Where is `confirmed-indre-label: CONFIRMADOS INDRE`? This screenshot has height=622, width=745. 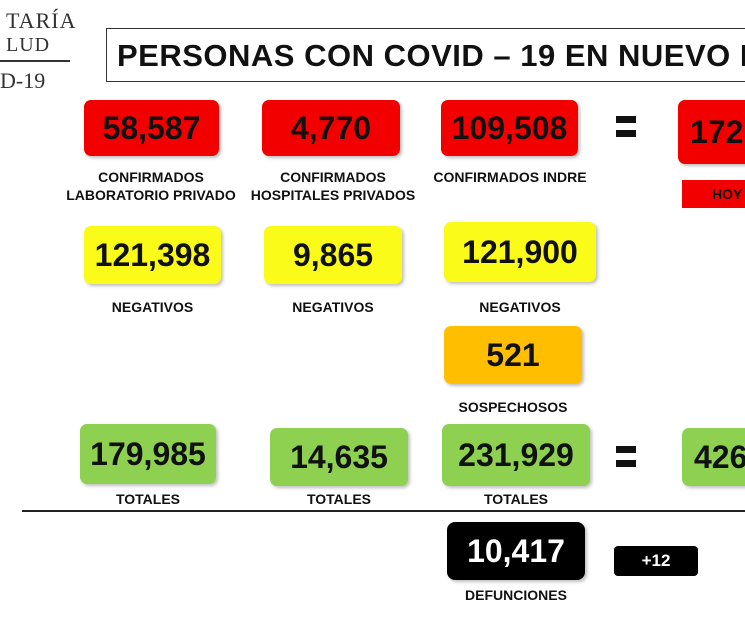
confirmed-indre-label: CONFIRMADOS INDRE is located at coordinates (510, 177).